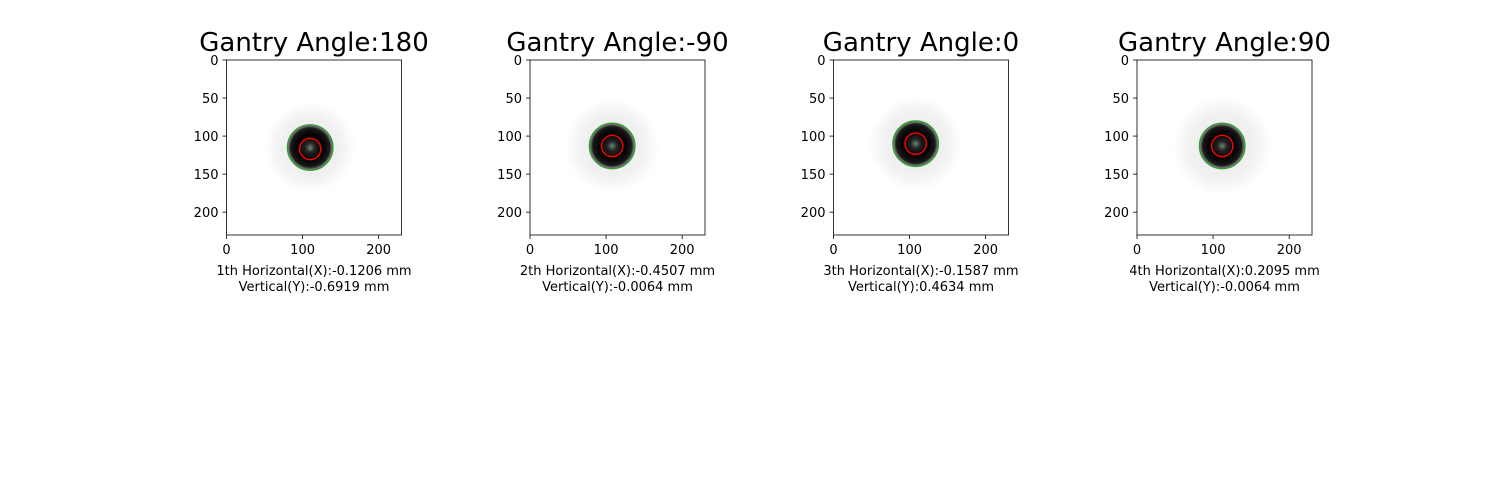 The width and height of the screenshot is (1500, 500). I want to click on x-axis-label-line: 3th Horizontal(X):-0.1587 mm, so click(920, 271).